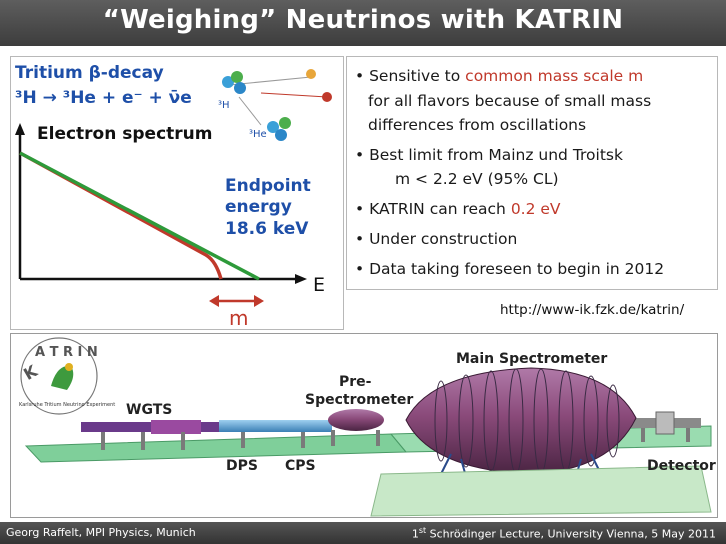  I want to click on bullet-2-line-1: • Best limit from Mainz und Troitsk, so click(489, 155).